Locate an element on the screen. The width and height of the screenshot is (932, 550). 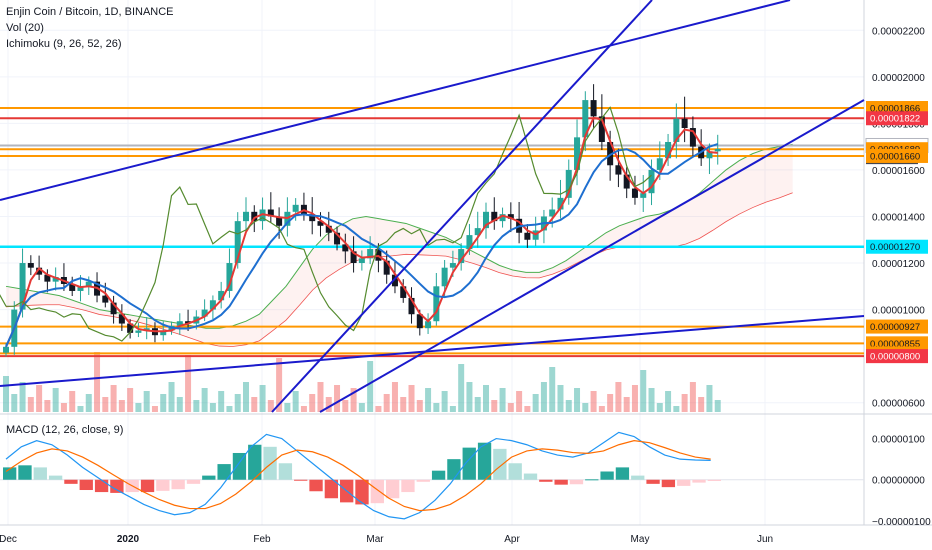
price-tick-label: 0.00002200 is located at coordinates (898, 31).